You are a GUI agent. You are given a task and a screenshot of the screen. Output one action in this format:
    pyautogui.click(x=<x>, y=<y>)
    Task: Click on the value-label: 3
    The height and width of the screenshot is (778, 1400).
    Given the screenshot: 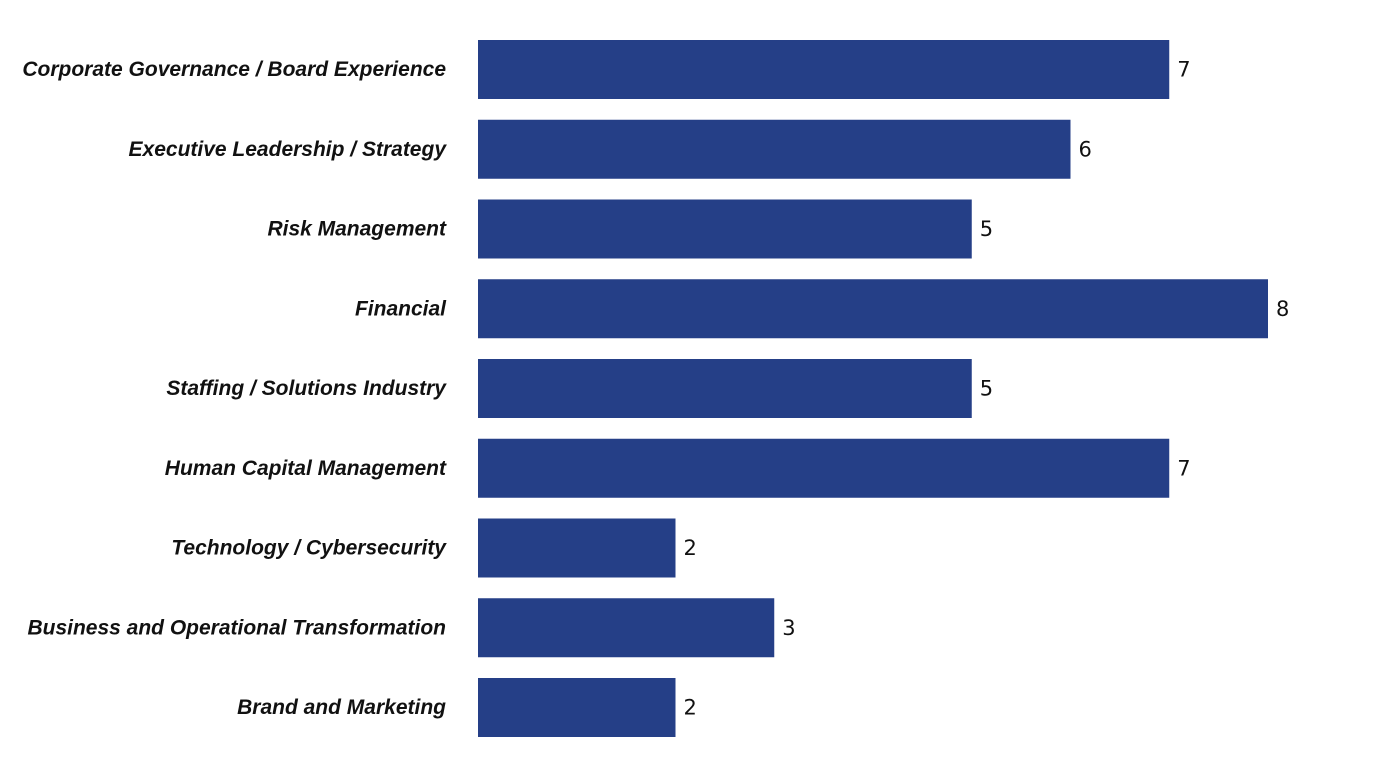 What is the action you would take?
    pyautogui.click(x=788, y=628)
    